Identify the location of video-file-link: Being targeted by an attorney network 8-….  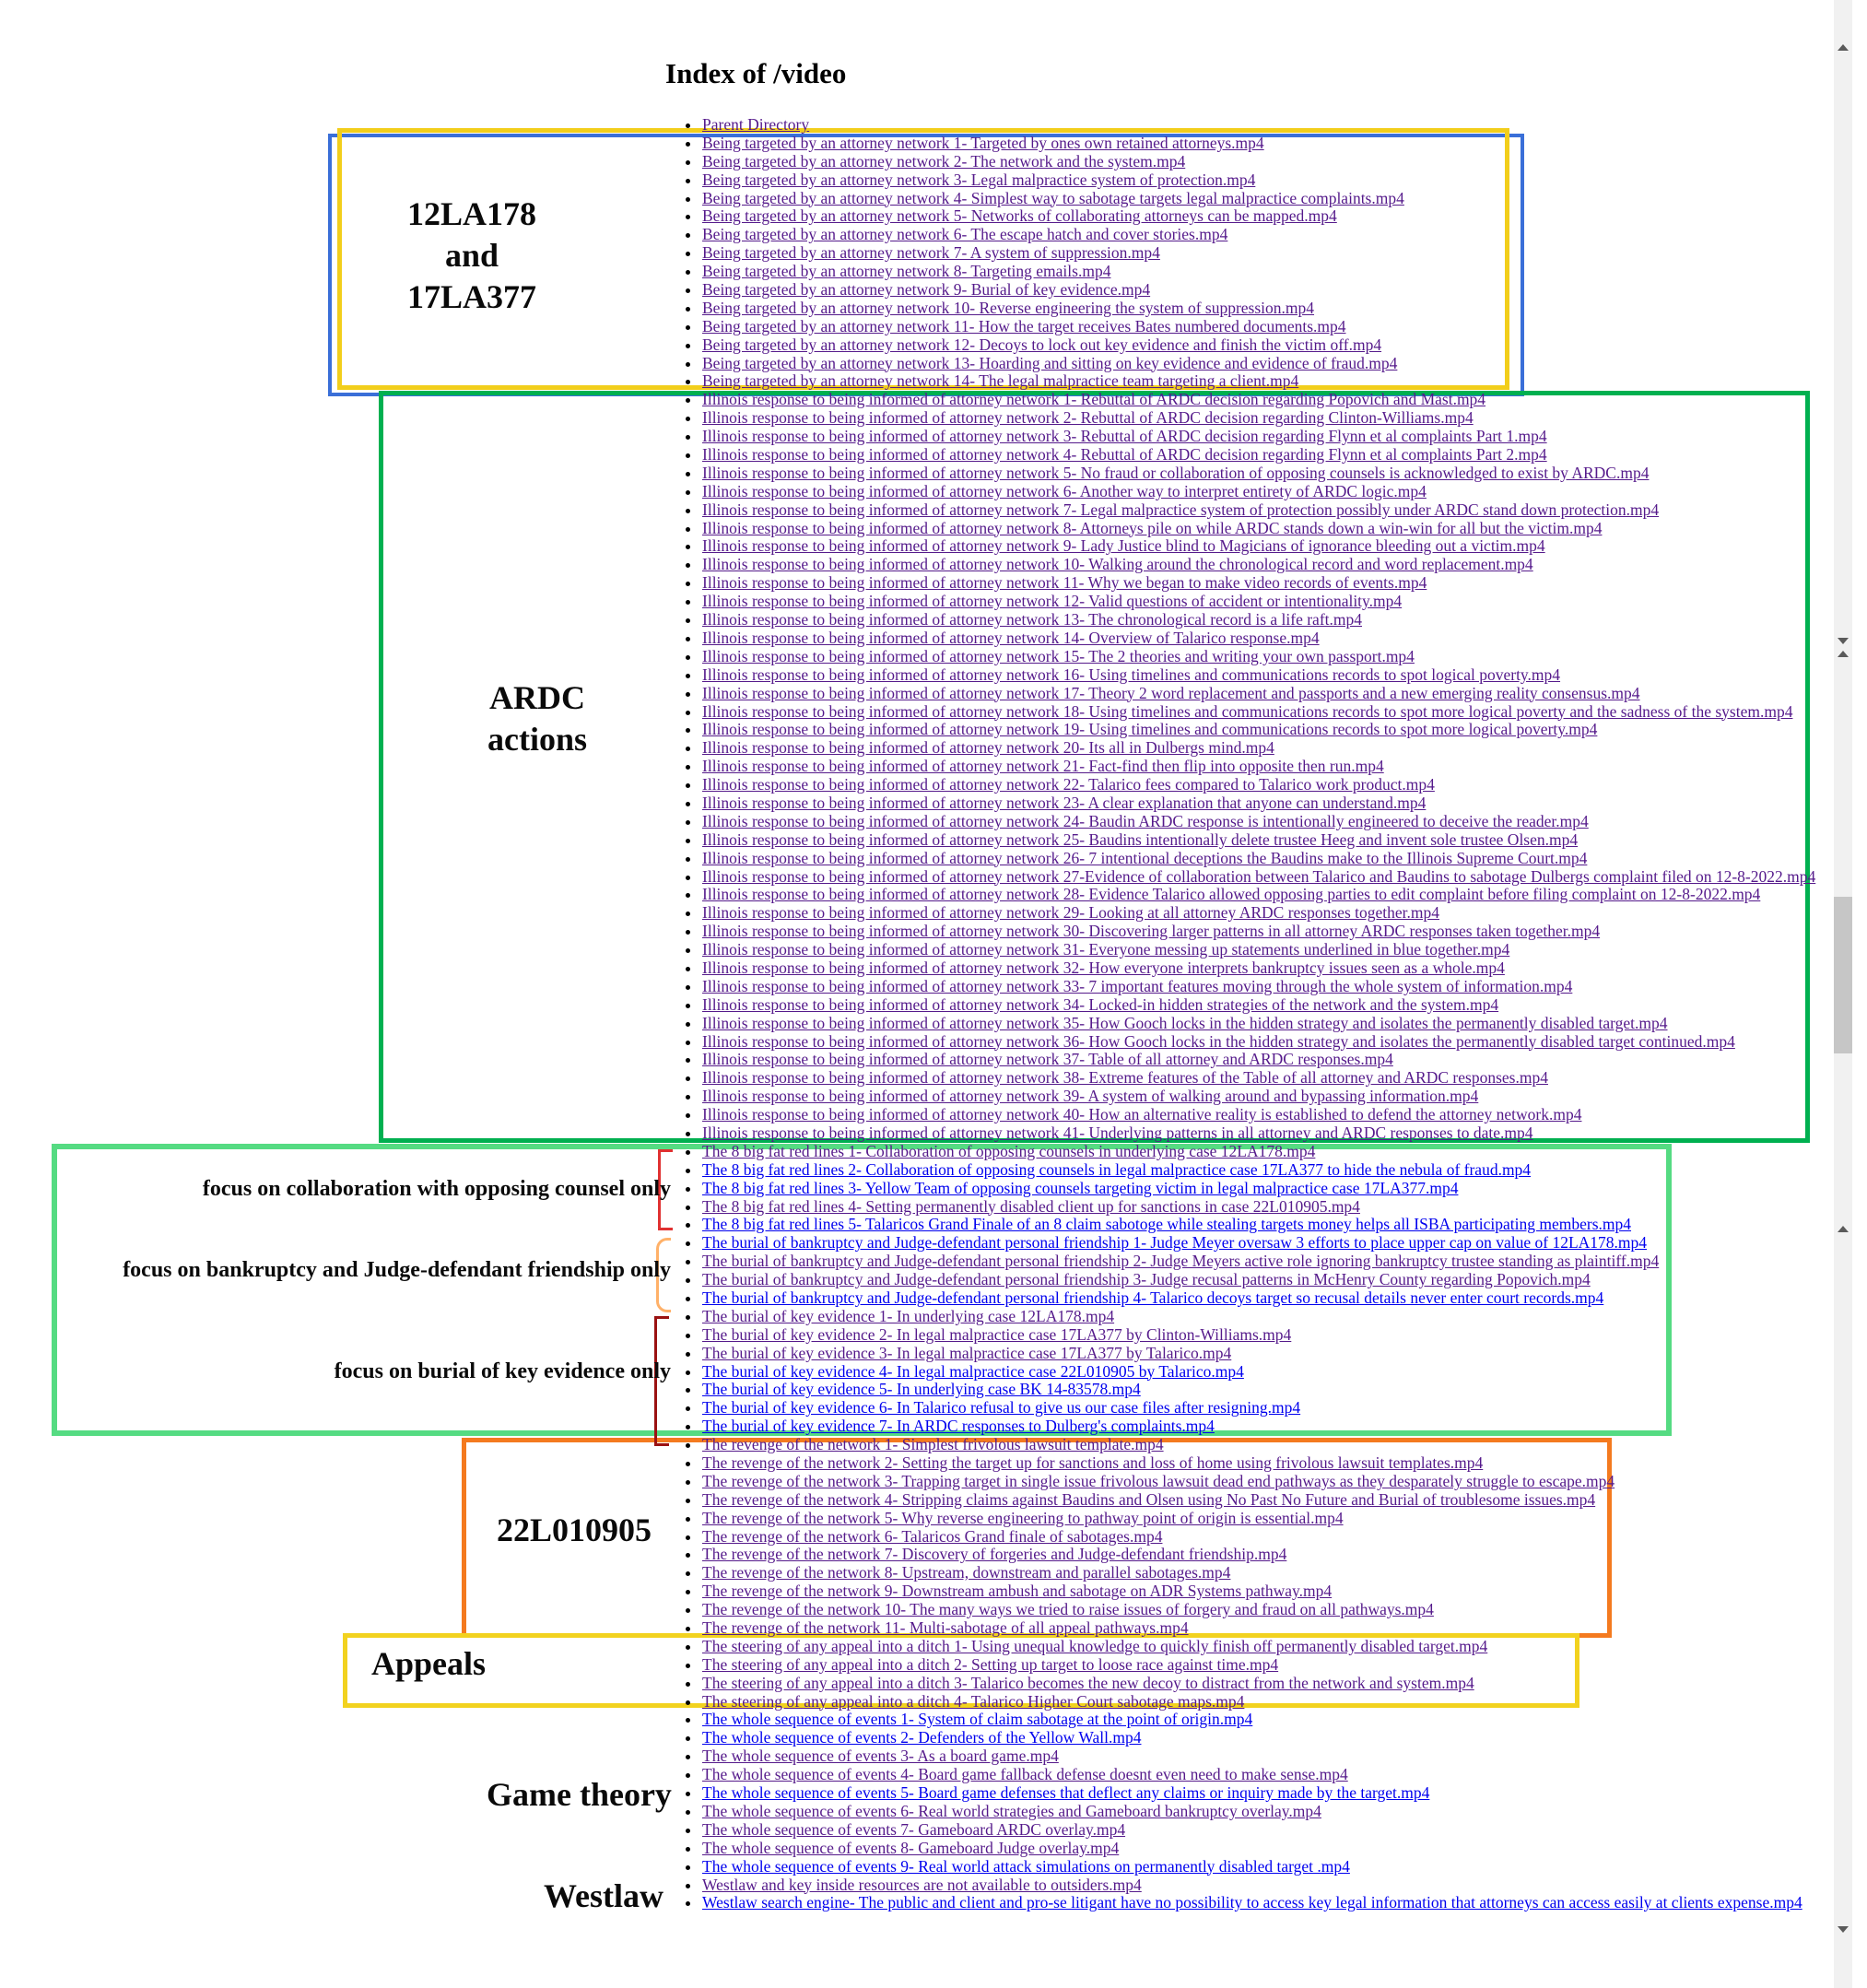
(906, 271).